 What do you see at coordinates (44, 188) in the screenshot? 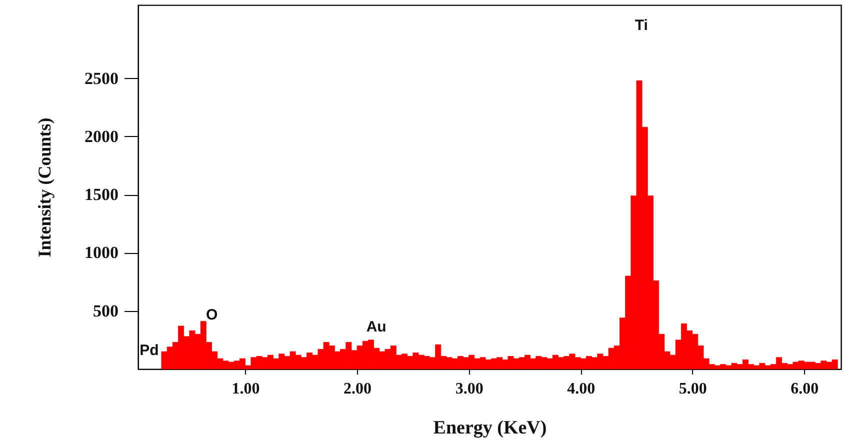
I see `y-axis-title: Intensity (Counts)` at bounding box center [44, 188].